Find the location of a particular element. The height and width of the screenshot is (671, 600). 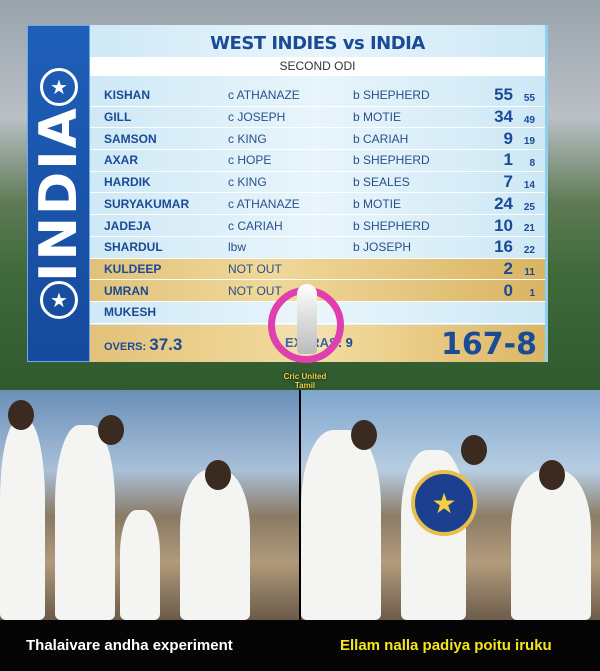

runs: 2 is located at coordinates (508, 268).